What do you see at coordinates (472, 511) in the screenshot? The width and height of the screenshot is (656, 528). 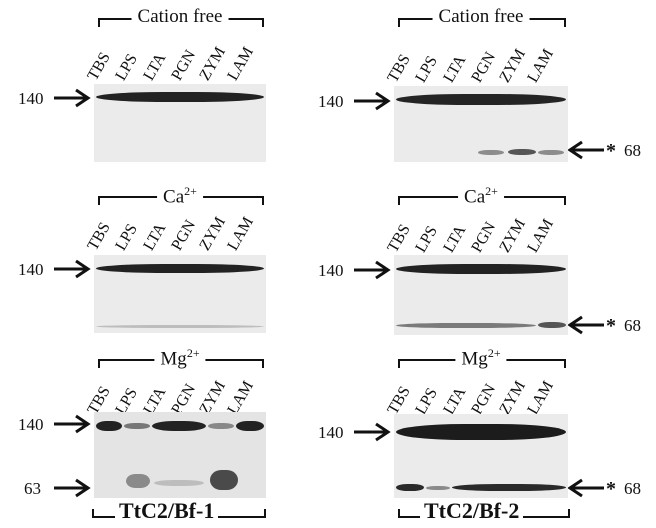 I see `blot-title: TtC2/Bf-2` at bounding box center [472, 511].